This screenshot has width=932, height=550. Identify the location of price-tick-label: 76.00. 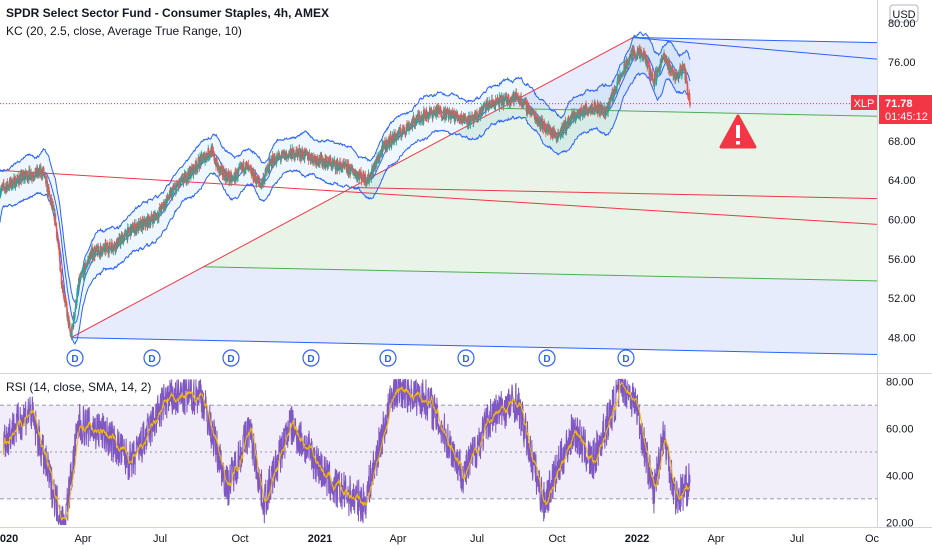
(902, 63).